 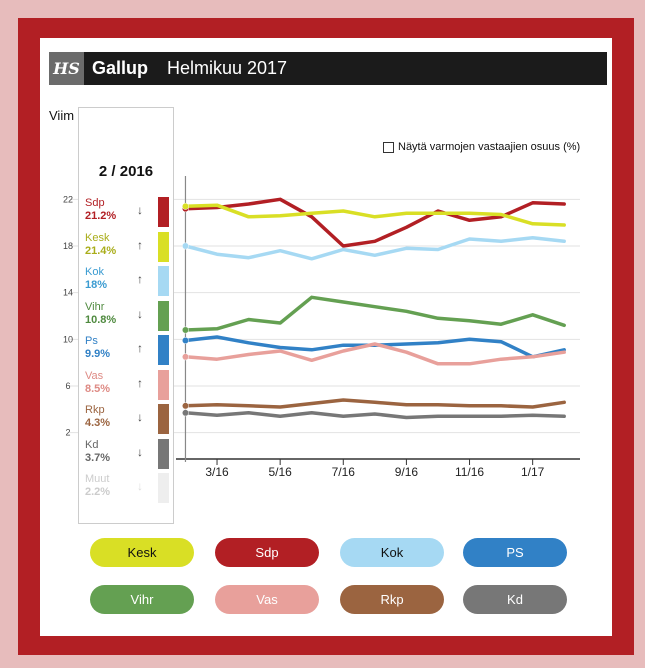 I want to click on hs-logo: HS, so click(x=66, y=68).